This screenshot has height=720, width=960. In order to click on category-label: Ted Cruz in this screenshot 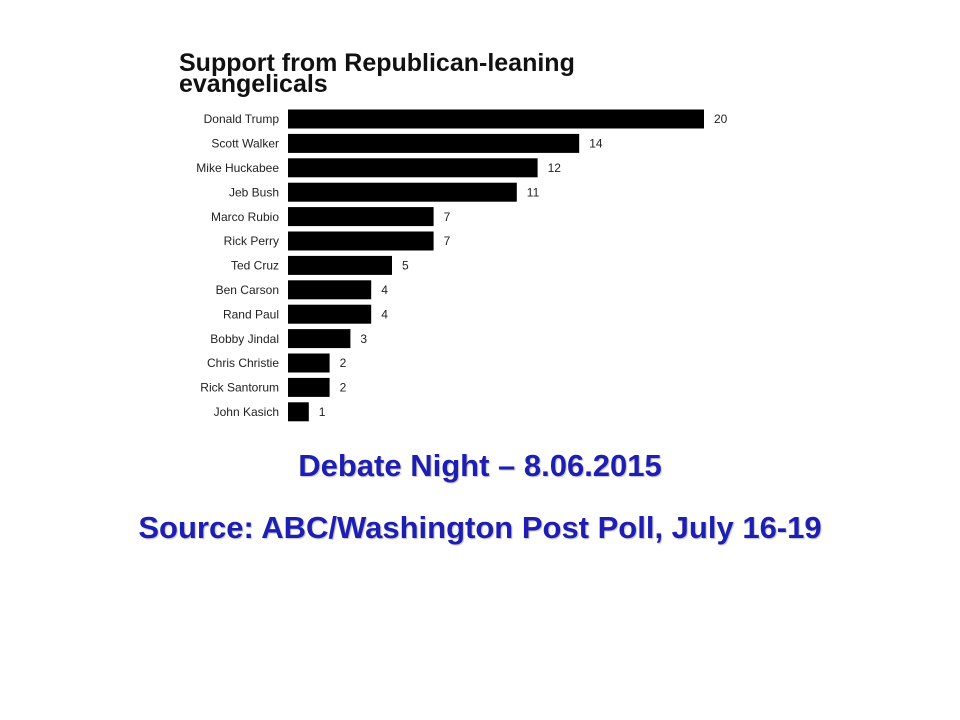, I will do `click(255, 266)`.